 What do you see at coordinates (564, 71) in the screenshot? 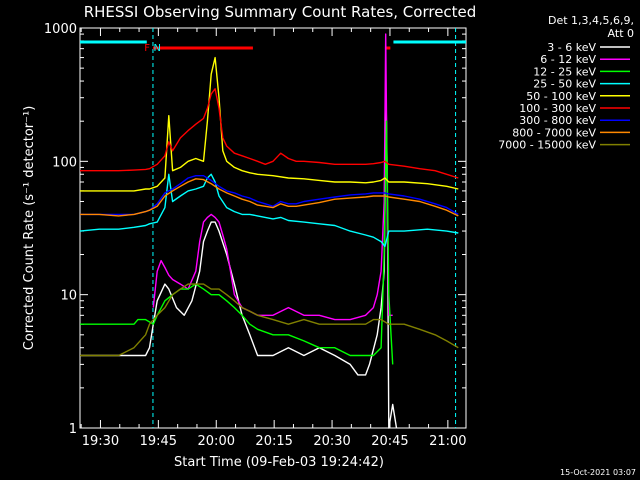
I see `legend-entry-label: 12 - 25 keV` at bounding box center [564, 71].